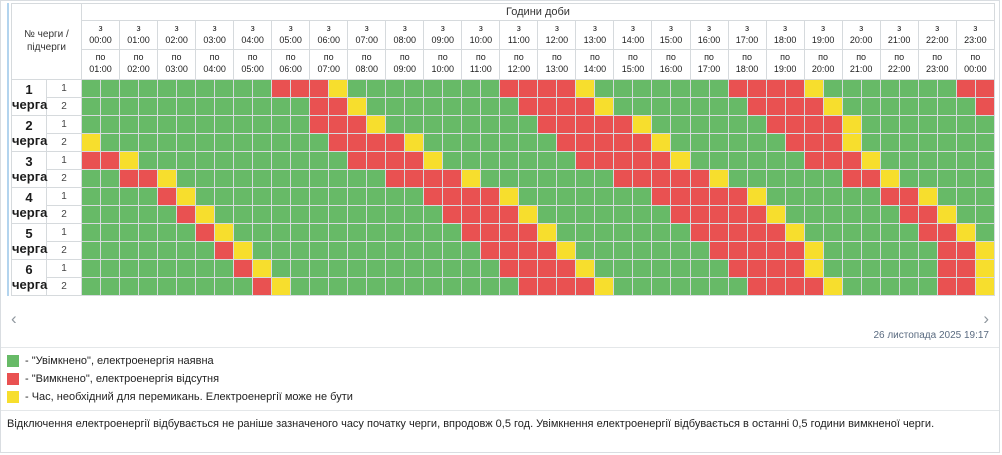  What do you see at coordinates (14, 319) in the screenshot?
I see `prev-page-button: ‹` at bounding box center [14, 319].